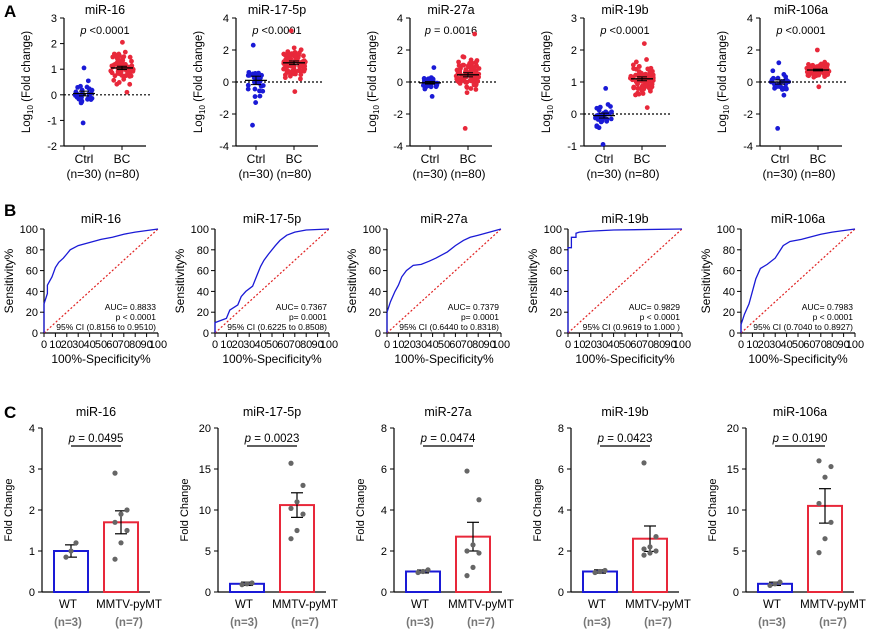  I want to click on x-tick-label: 70, so click(124, 345).